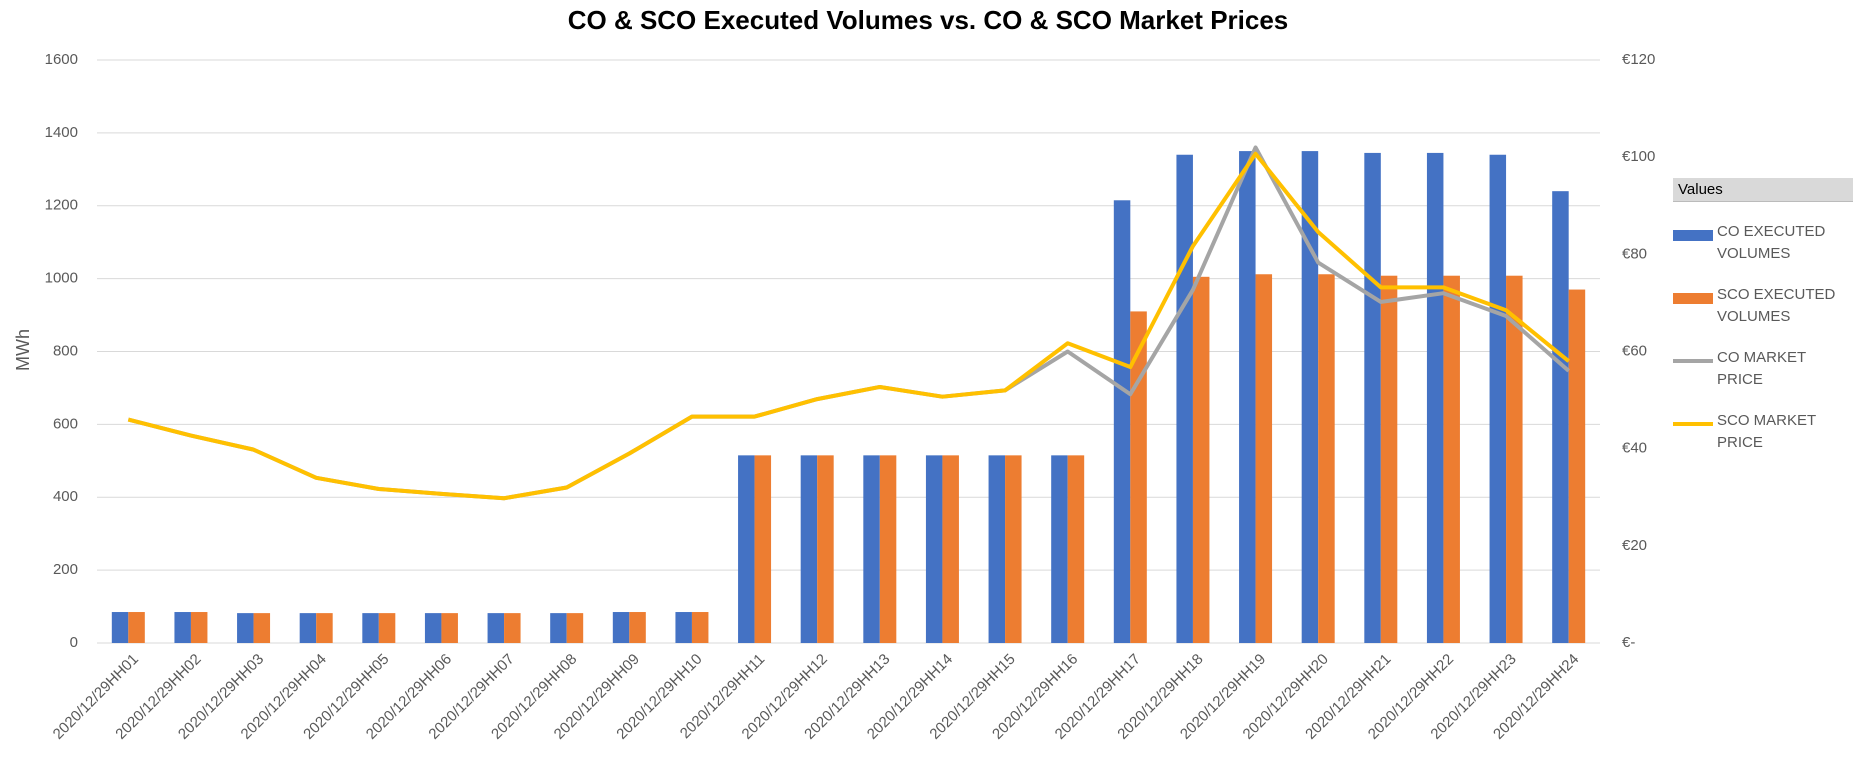  Describe the element at coordinates (61, 205) in the screenshot. I see `y-tick-label: 1200` at that location.